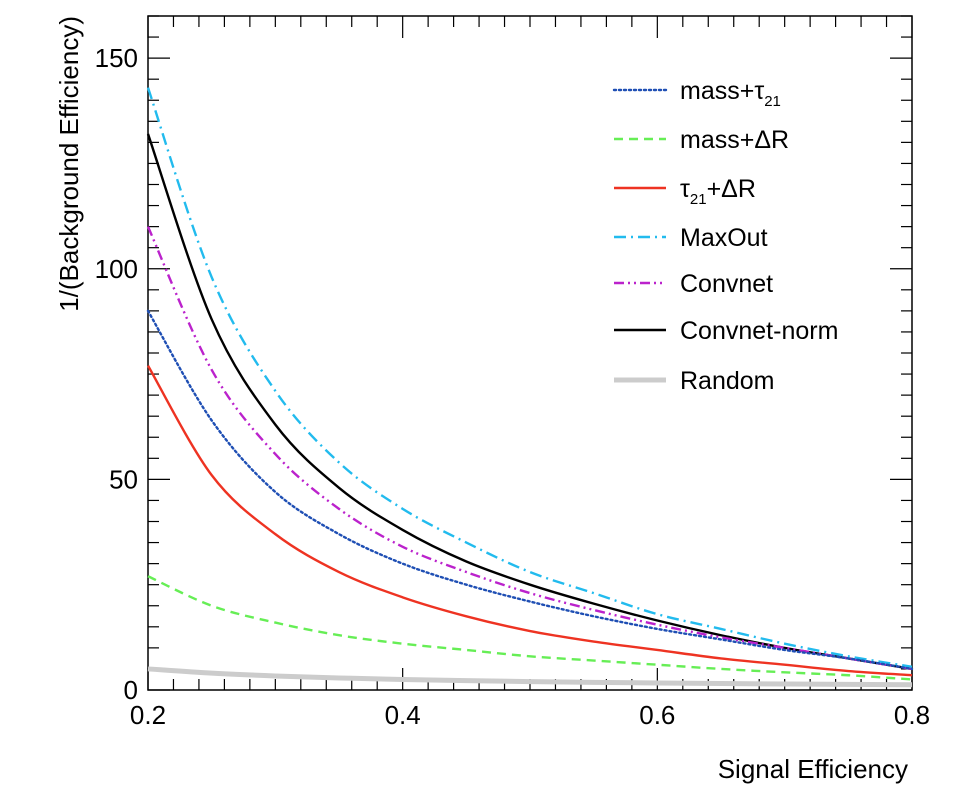  Describe the element at coordinates (727, 381) in the screenshot. I see `legend-label-random: Random` at that location.